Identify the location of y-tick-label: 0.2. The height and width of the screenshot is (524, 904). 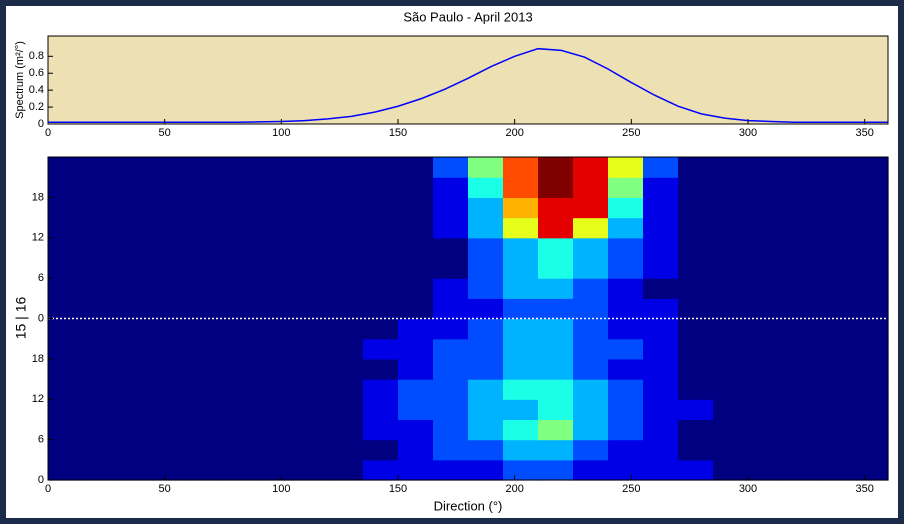
(36, 107).